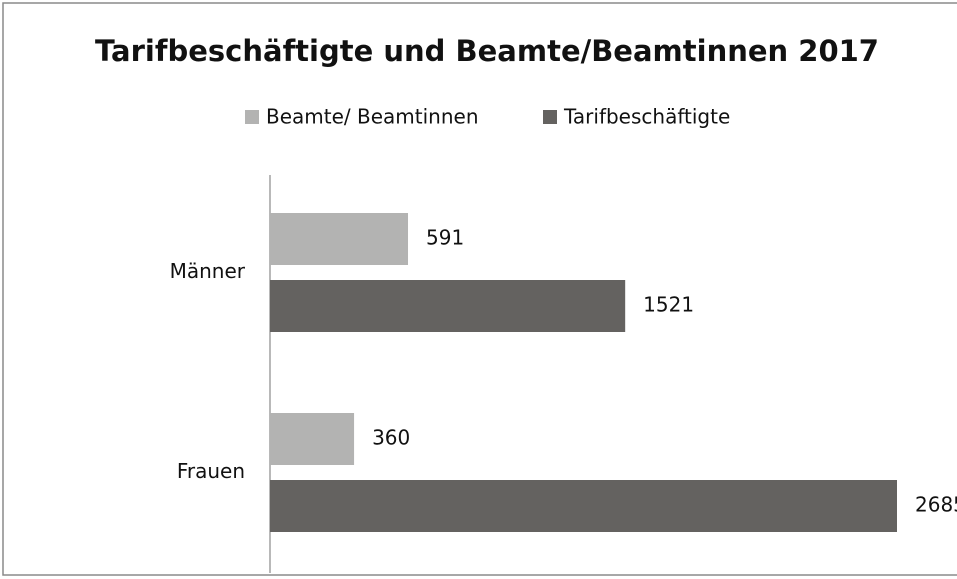  I want to click on value-label: 591, so click(445, 238).